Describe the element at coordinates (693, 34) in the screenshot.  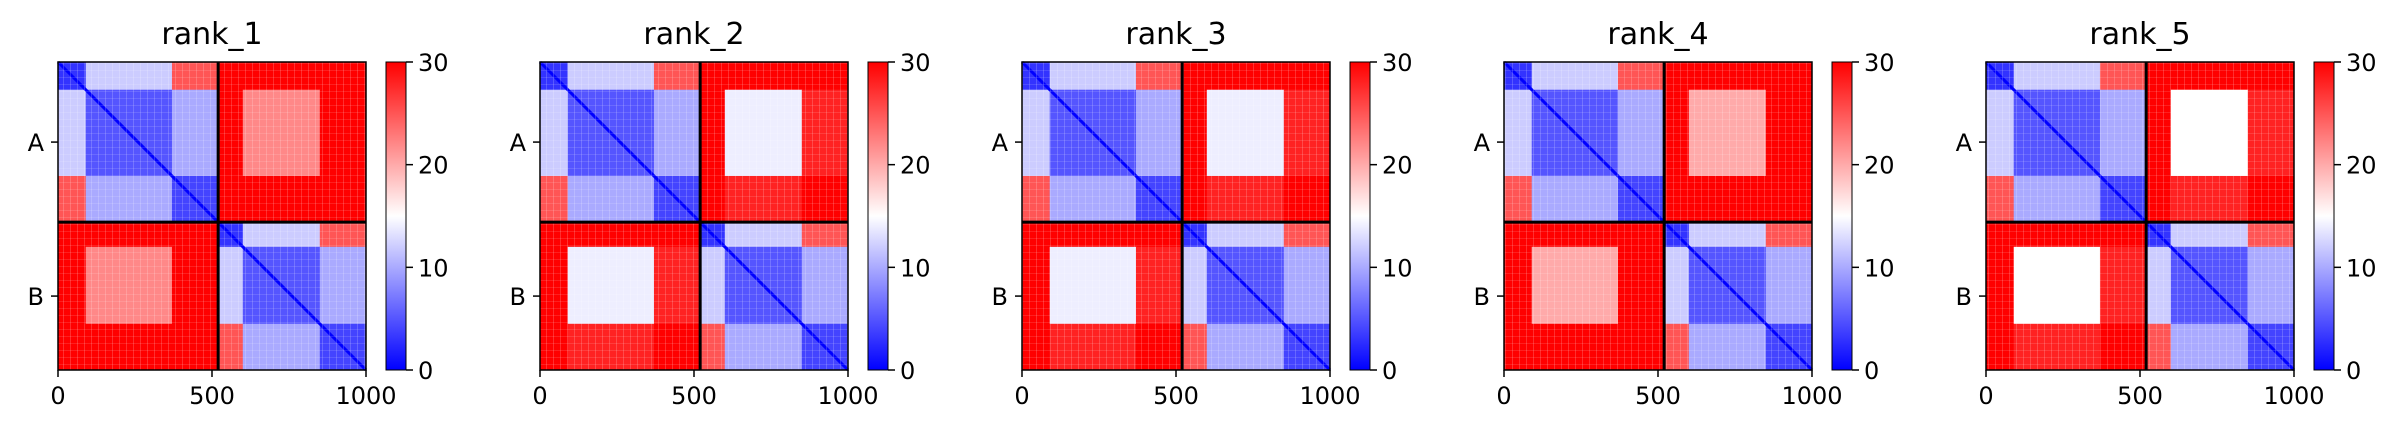
I see `panel-title: rank_2` at that location.